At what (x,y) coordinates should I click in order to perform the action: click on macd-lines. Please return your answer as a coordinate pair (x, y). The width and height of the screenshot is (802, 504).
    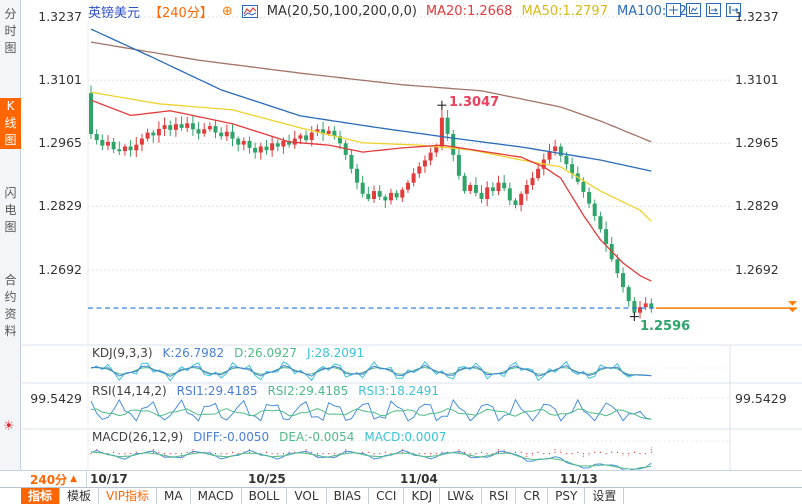
    Looking at the image, I should click on (371, 460).